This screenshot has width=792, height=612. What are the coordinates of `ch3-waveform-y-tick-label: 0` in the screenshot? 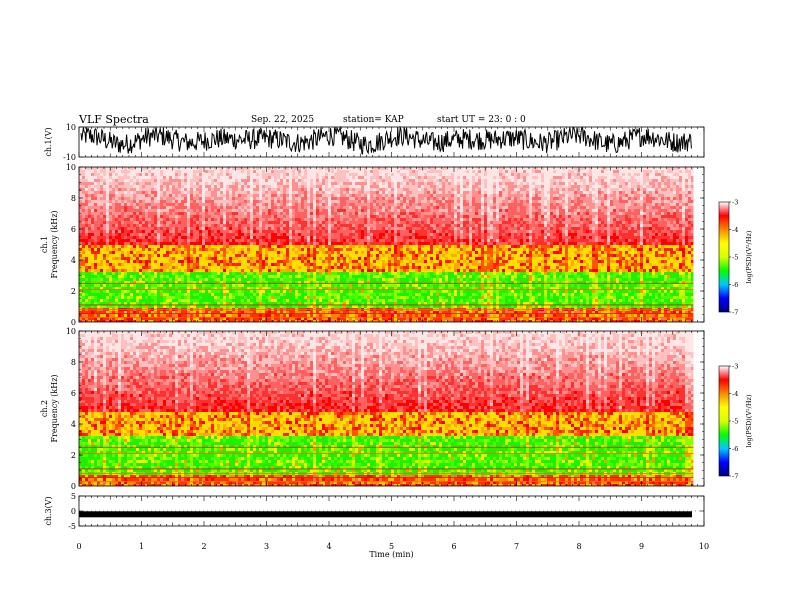 It's located at (73, 511).